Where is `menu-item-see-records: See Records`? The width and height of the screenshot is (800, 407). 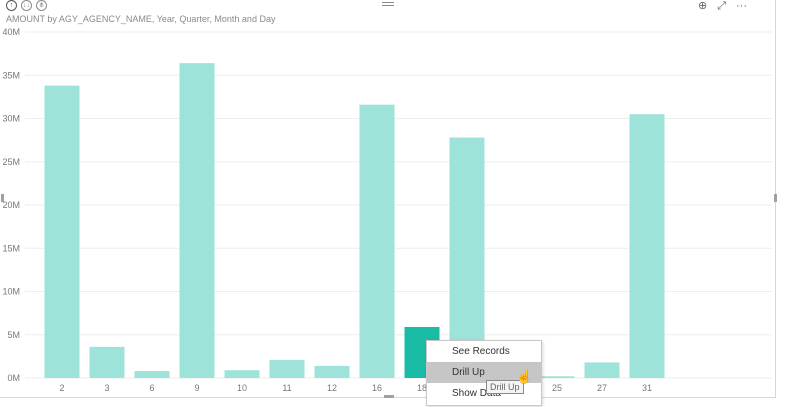
menu-item-see-records: See Records is located at coordinates (481, 351).